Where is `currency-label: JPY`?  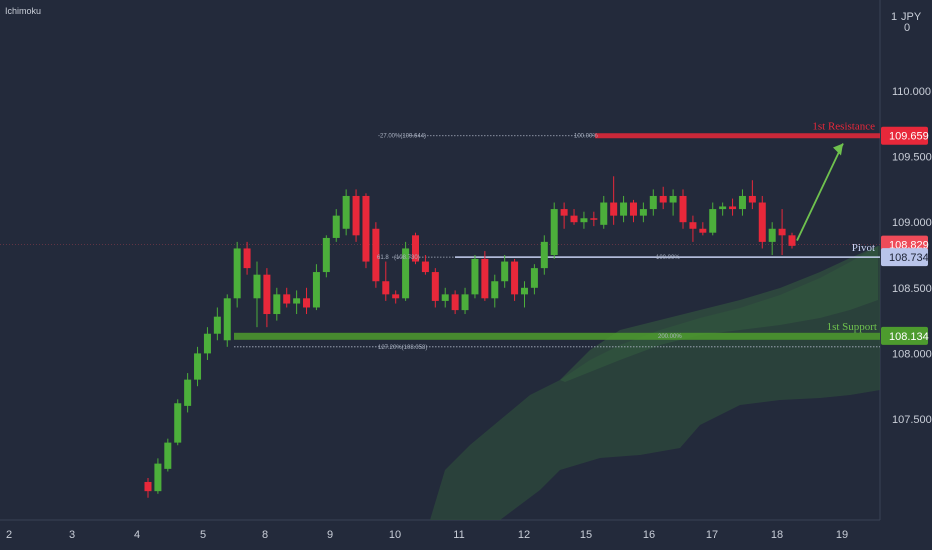 currency-label: JPY is located at coordinates (911, 17).